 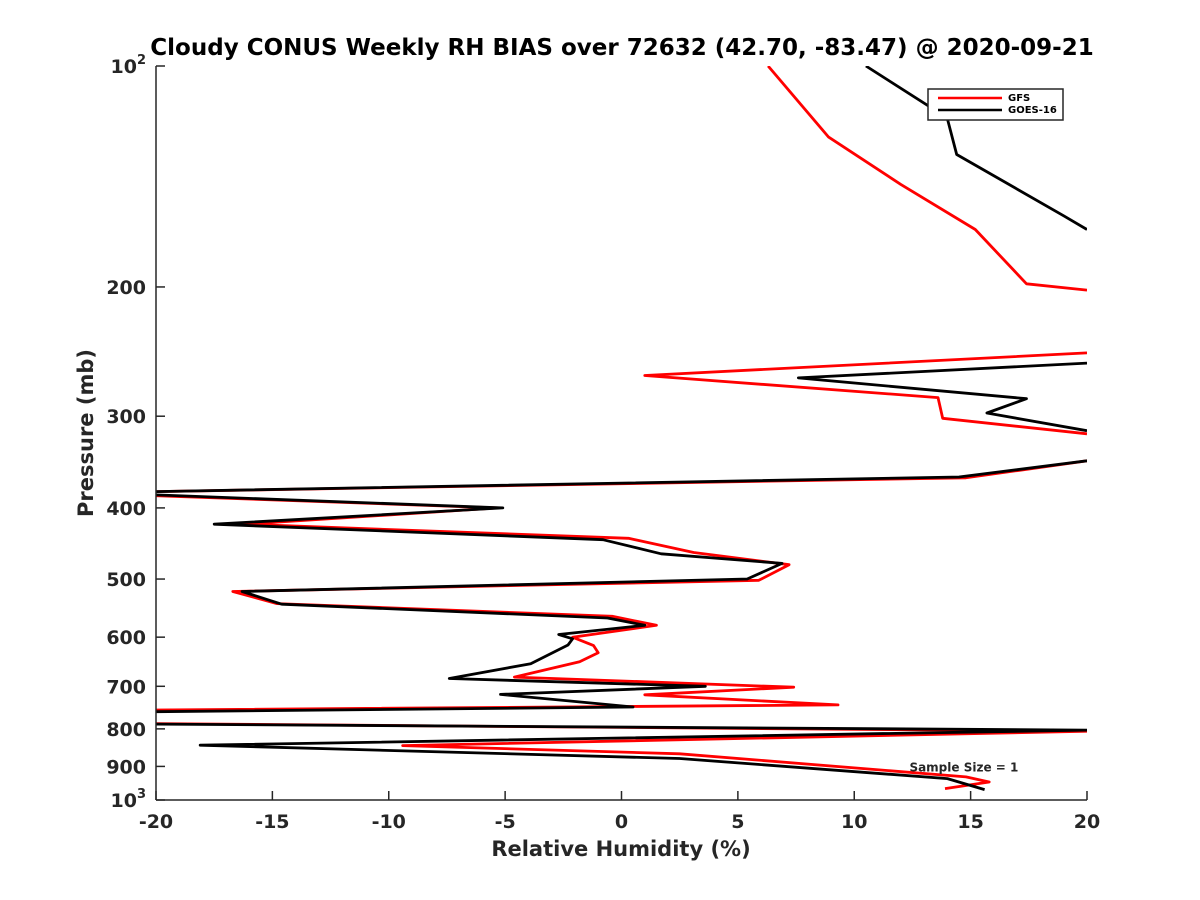 I want to click on legend: GFS GOES-16, so click(x=995, y=104).